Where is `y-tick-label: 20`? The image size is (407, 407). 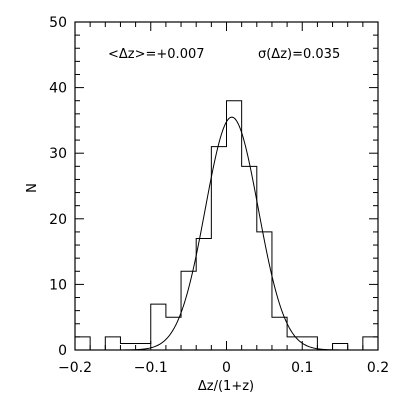 y-tick-label: 20 is located at coordinates (58, 220).